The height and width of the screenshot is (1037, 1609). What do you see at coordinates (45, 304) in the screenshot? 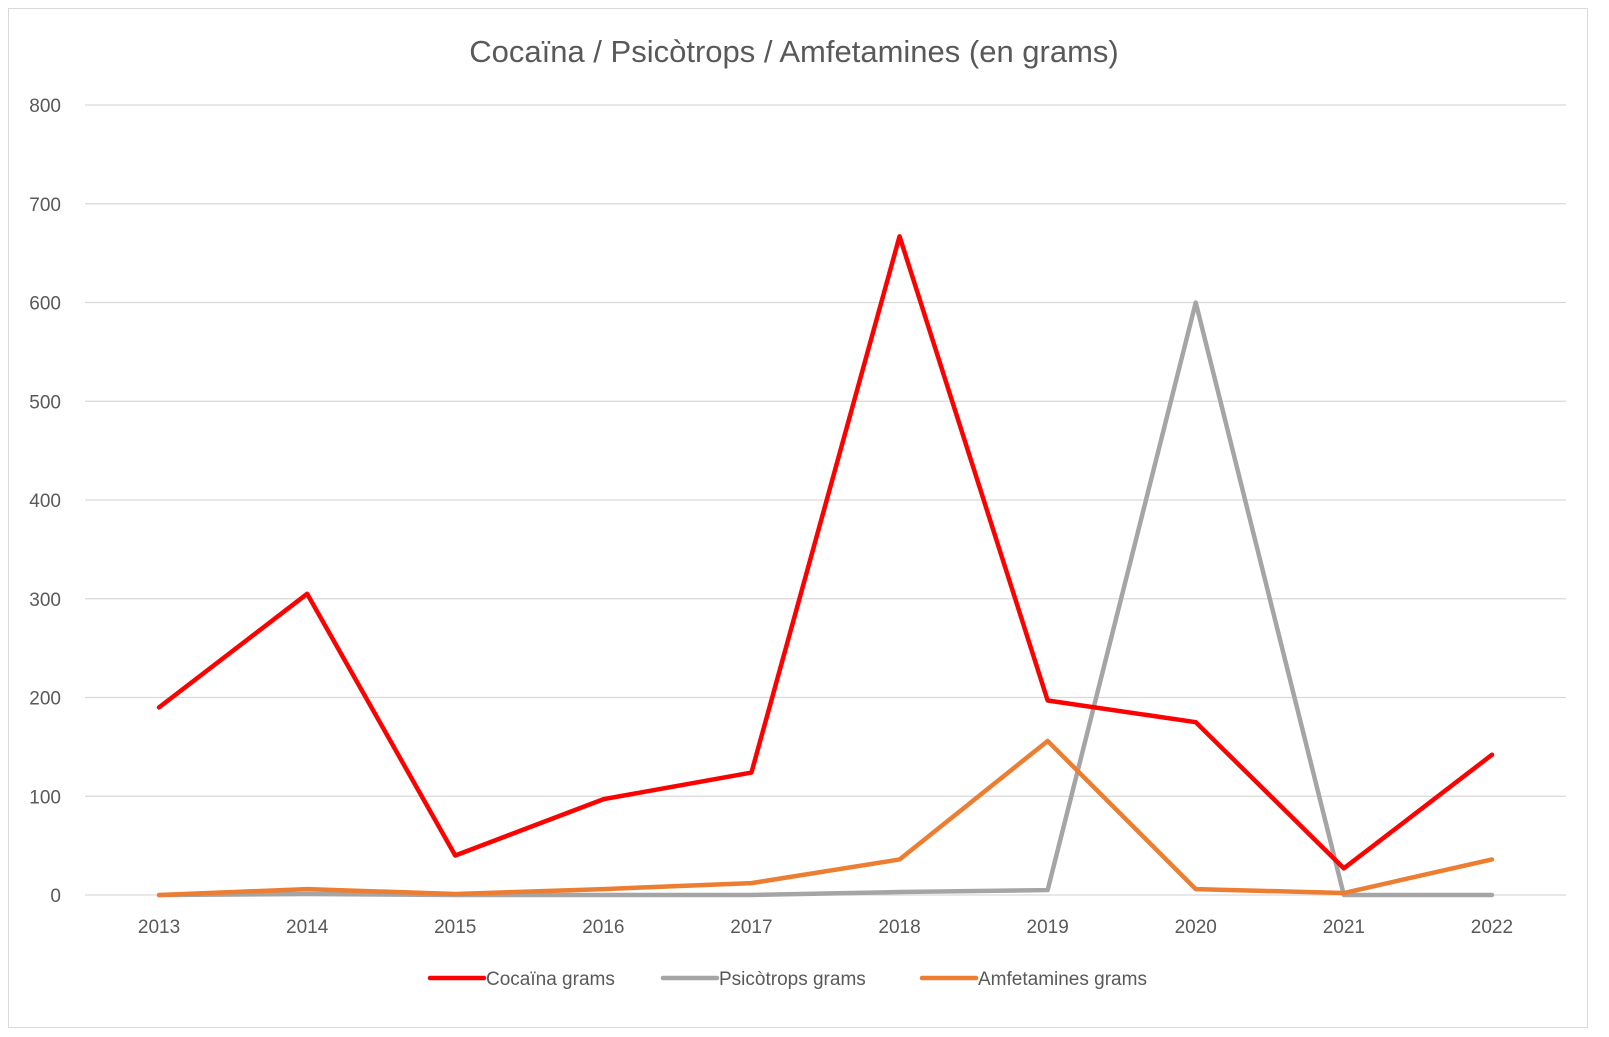
I see `y-tick-label: 600` at bounding box center [45, 304].